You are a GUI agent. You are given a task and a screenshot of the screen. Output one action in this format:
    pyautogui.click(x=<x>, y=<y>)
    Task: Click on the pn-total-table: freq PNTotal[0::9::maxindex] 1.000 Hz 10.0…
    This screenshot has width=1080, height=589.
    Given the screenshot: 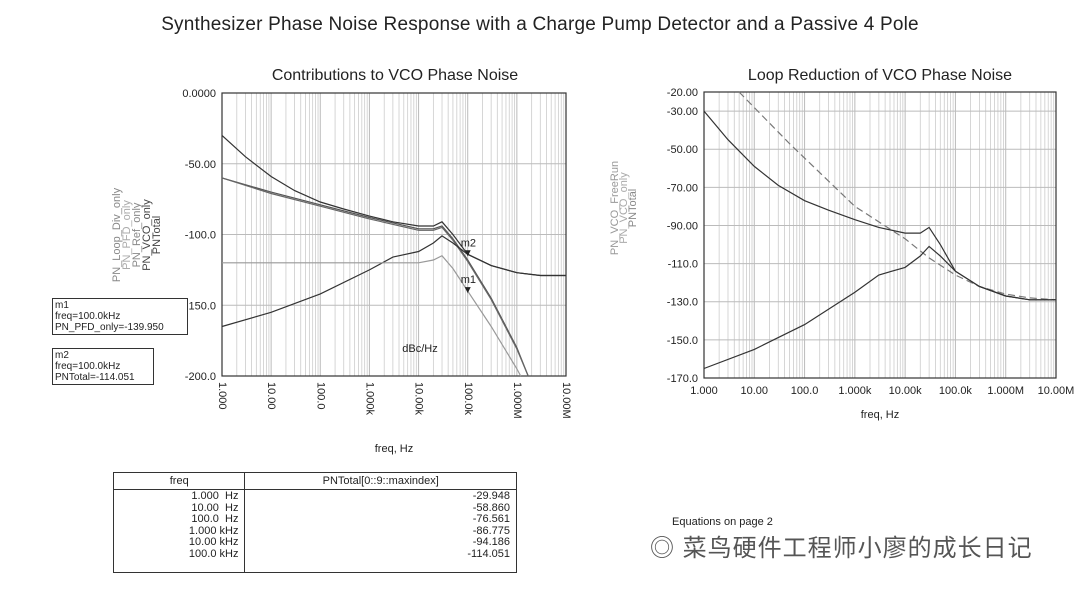 What is the action you would take?
    pyautogui.click(x=314, y=522)
    